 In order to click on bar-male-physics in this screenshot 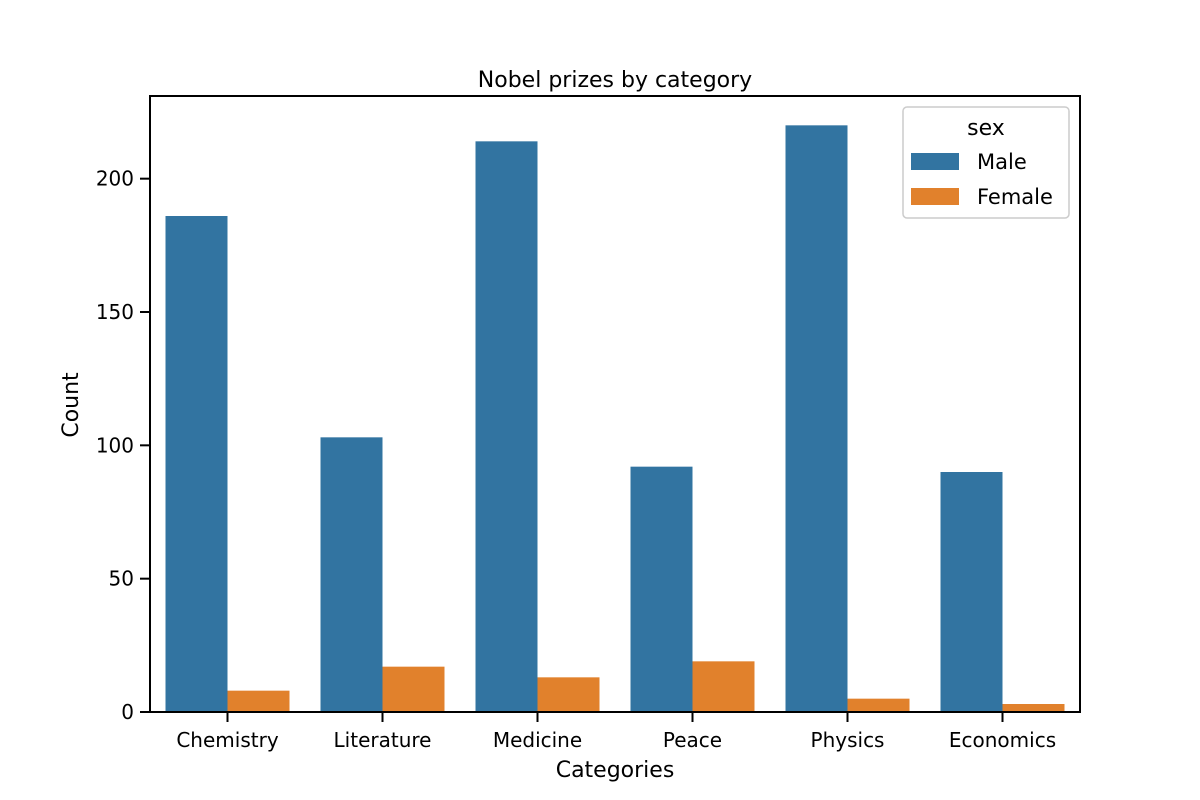, I will do `click(816, 419)`.